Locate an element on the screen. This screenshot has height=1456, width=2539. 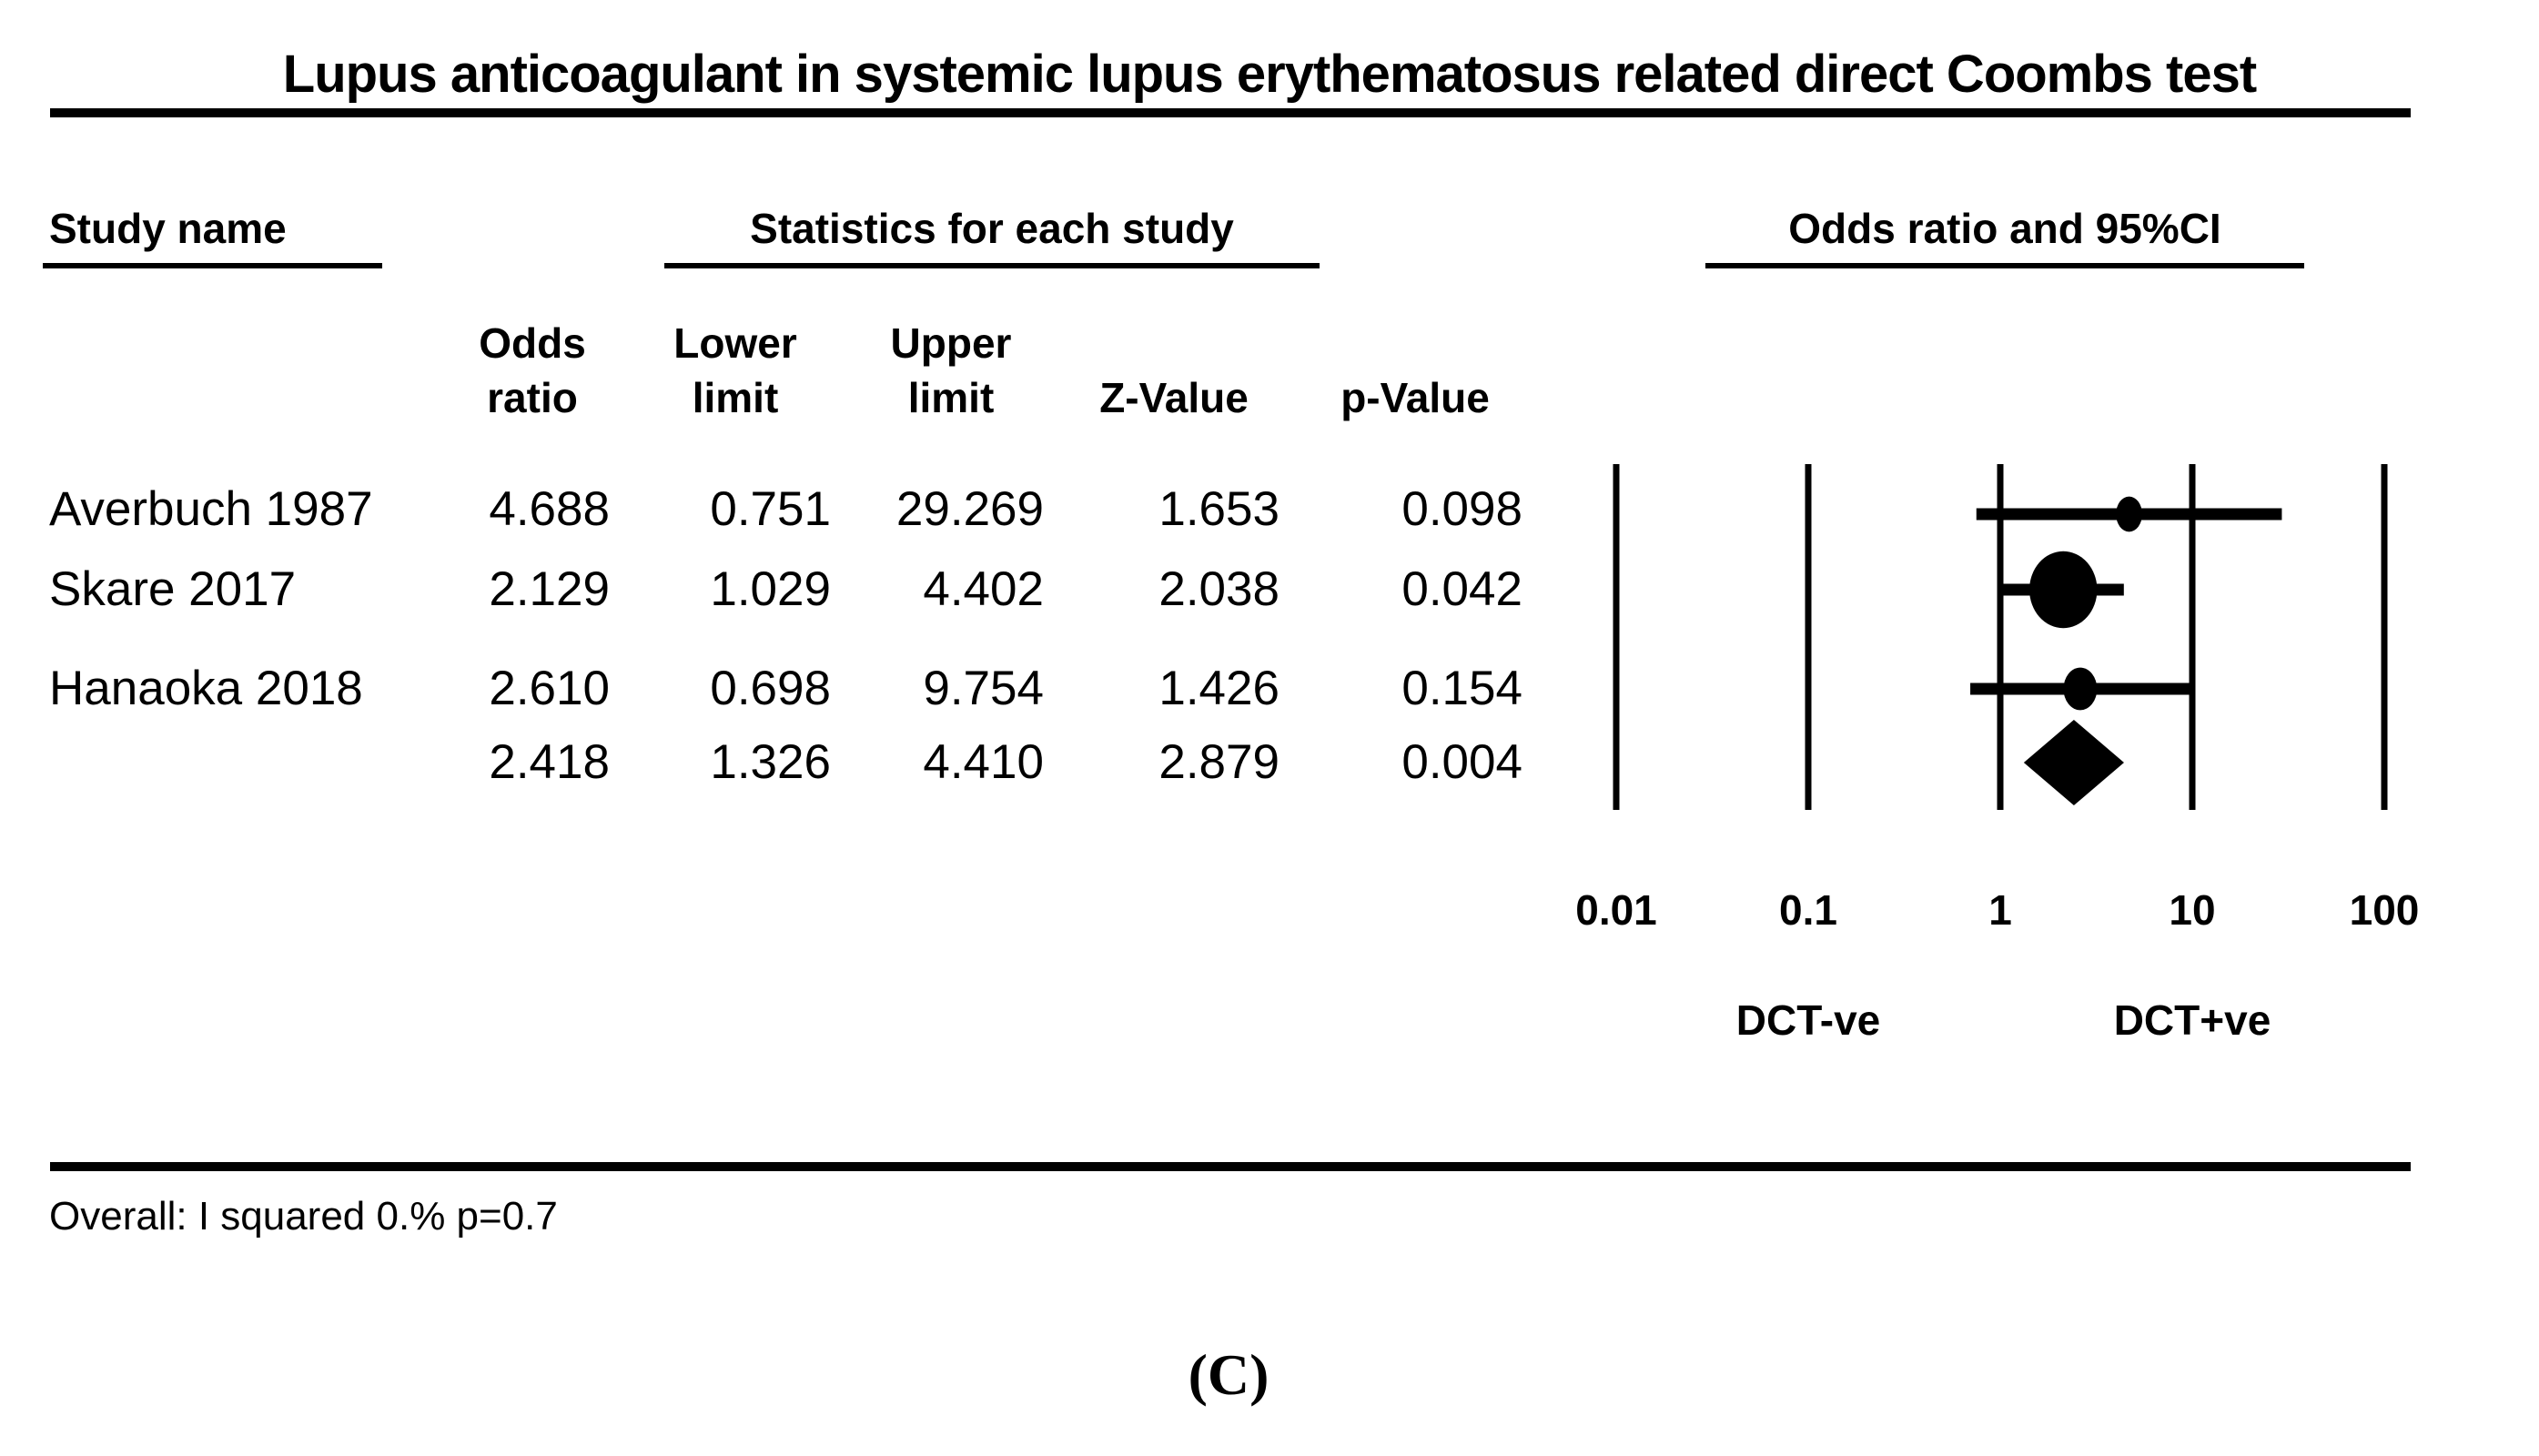
lower-limit-value: 0.698 is located at coordinates (770, 689).